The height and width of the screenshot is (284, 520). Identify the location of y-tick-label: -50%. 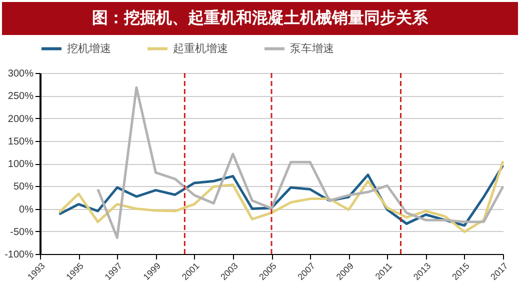
(22, 232).